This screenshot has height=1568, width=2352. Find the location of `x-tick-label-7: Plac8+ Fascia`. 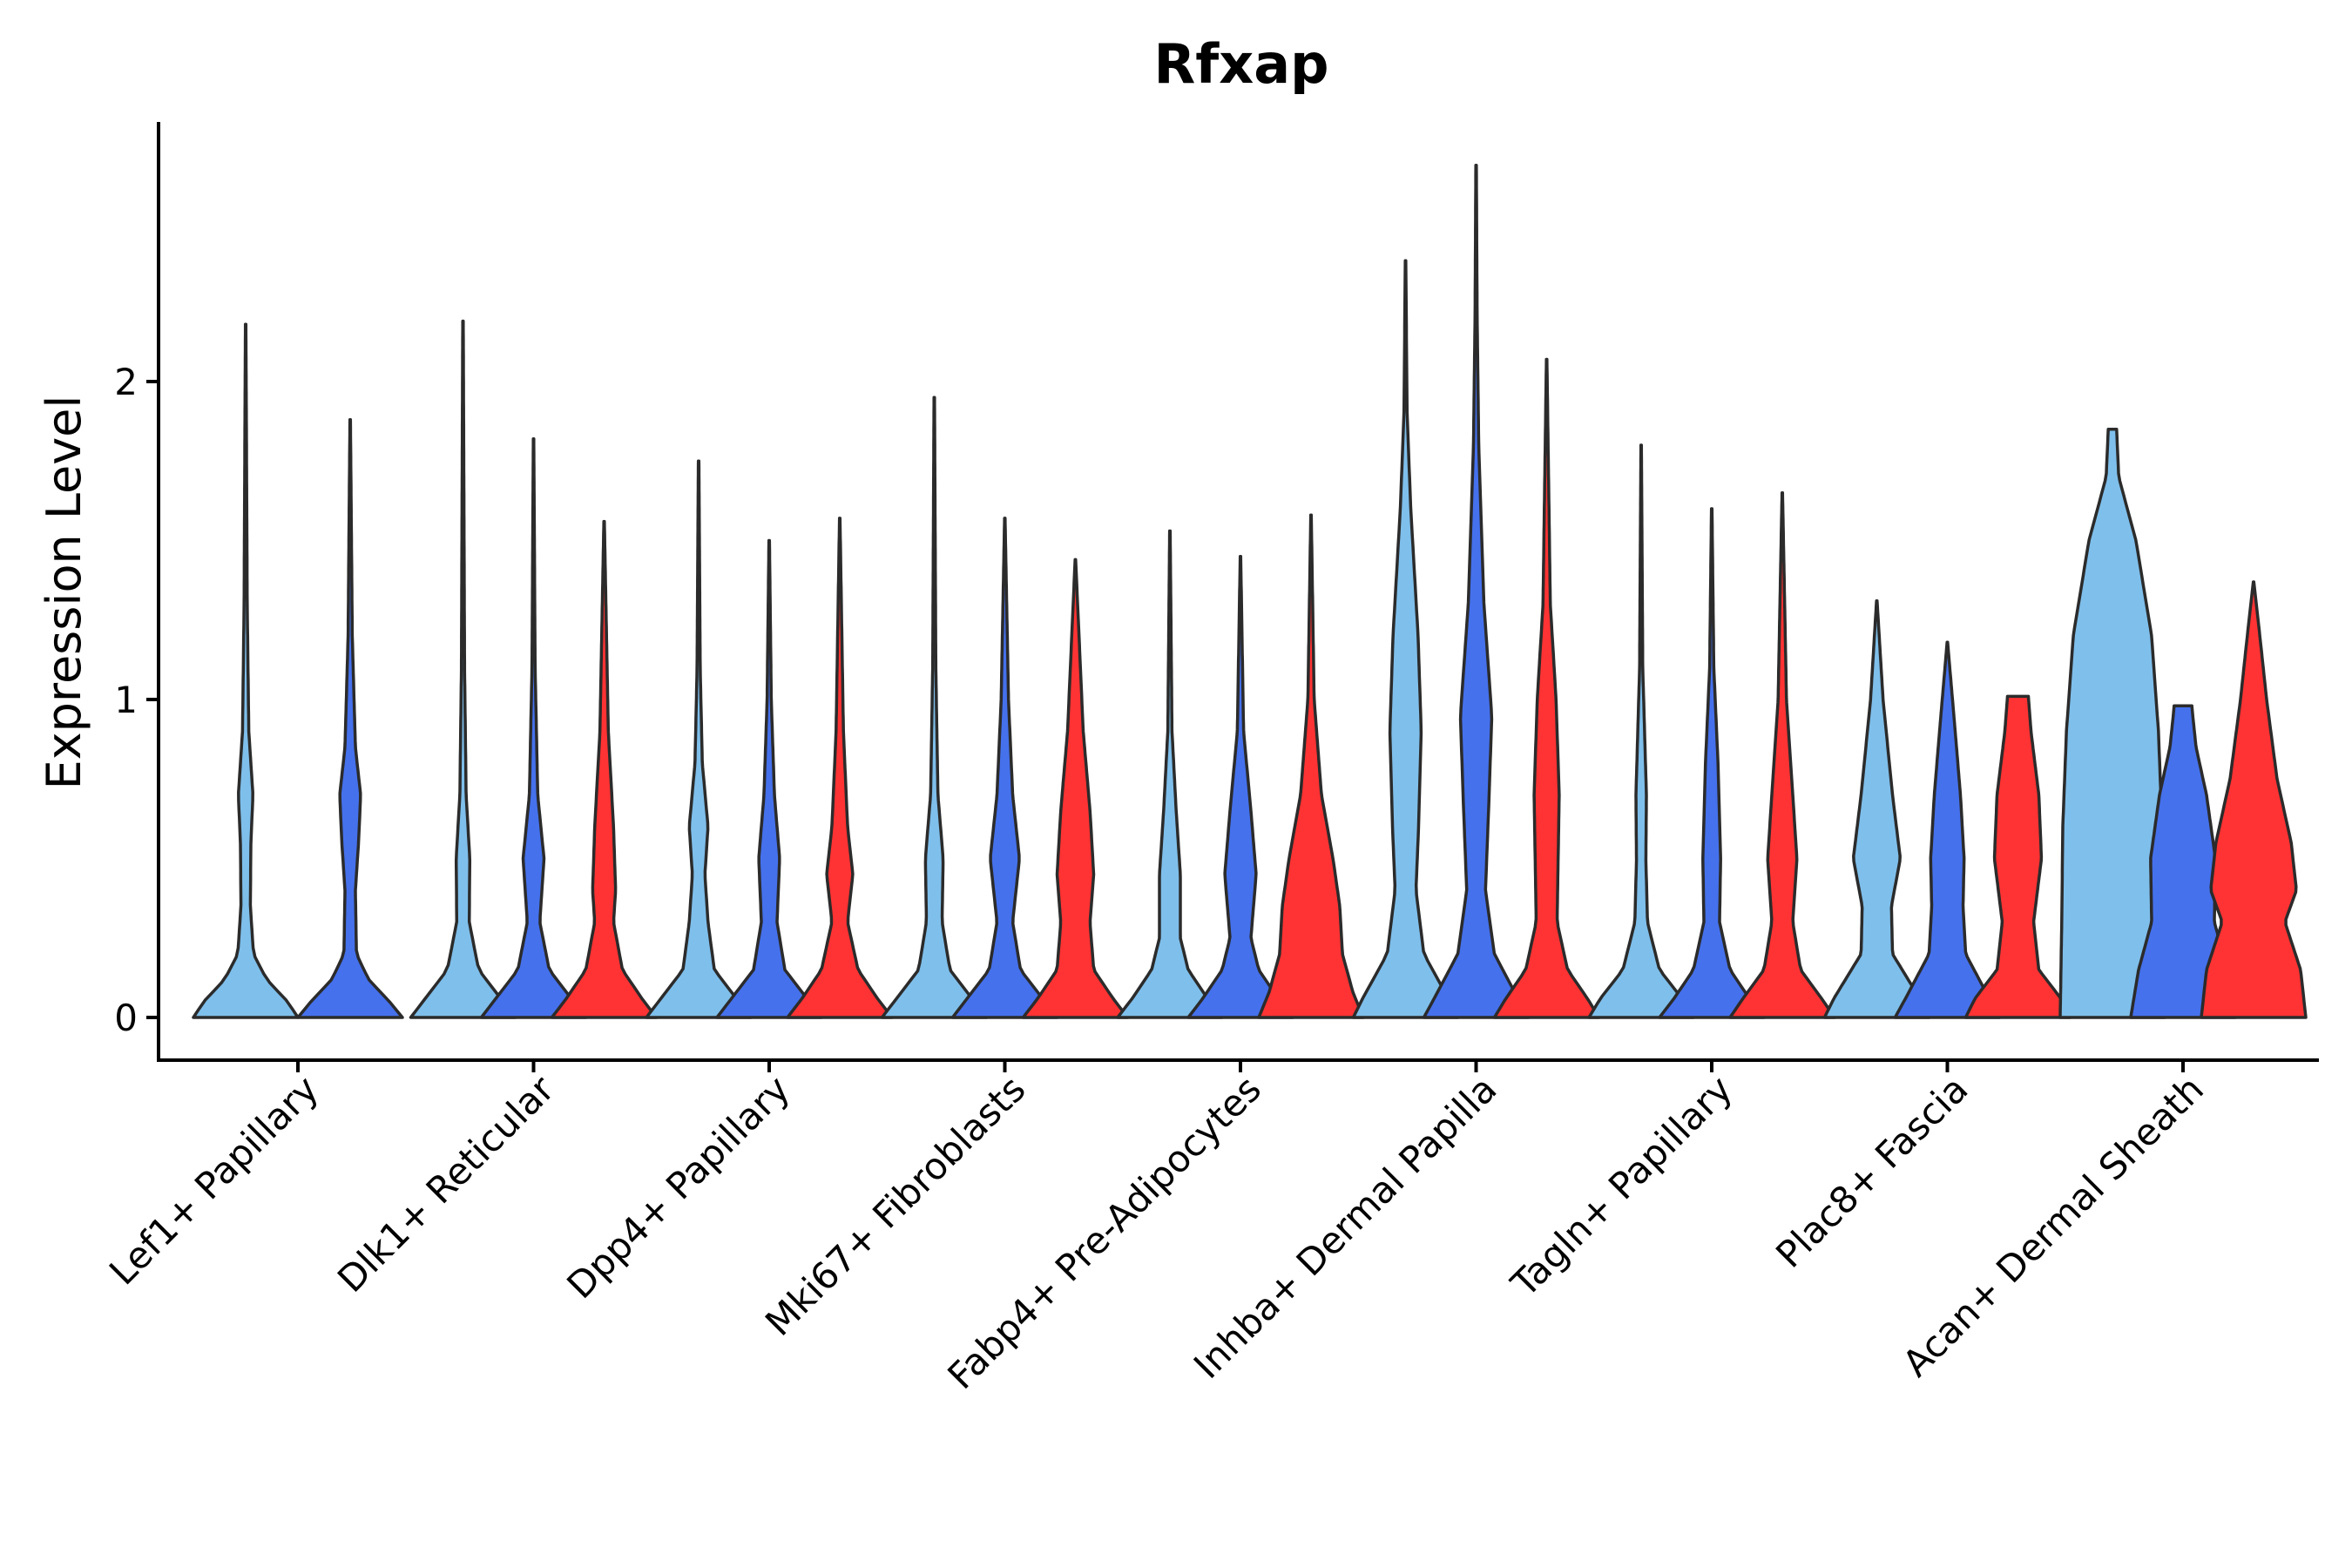

x-tick-label-7: Plac8+ Fascia is located at coordinates (1872, 1171).